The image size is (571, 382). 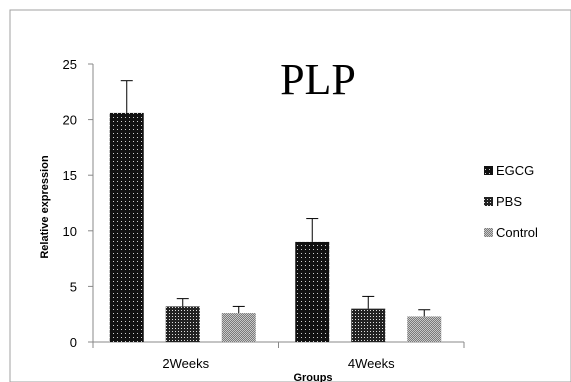 I want to click on y-tick-label: 10, so click(x=70, y=231).